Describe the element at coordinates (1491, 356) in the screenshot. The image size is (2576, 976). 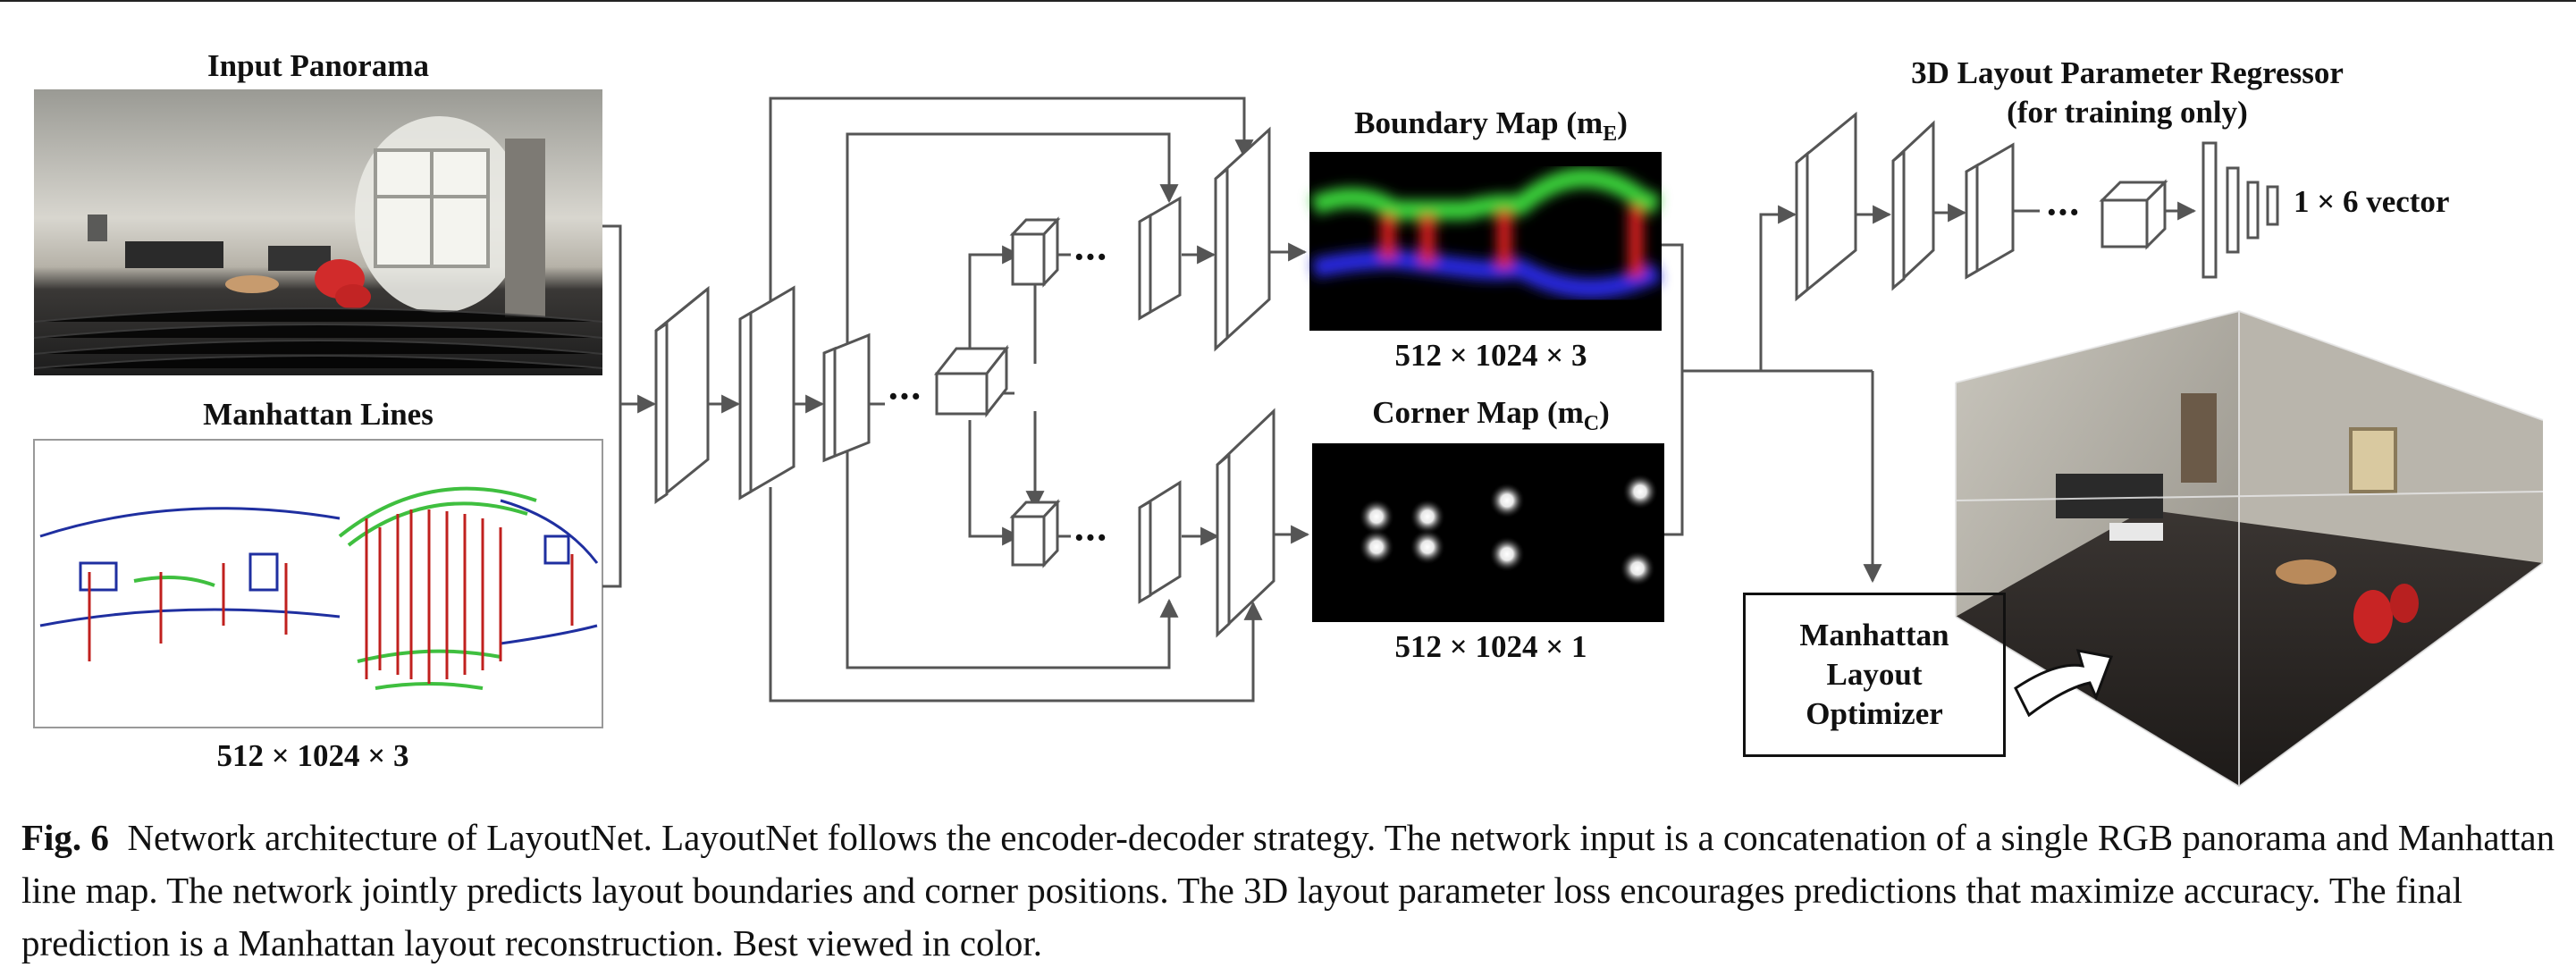
I see `boundary-dims-label: 512 × 1024 × 3` at that location.